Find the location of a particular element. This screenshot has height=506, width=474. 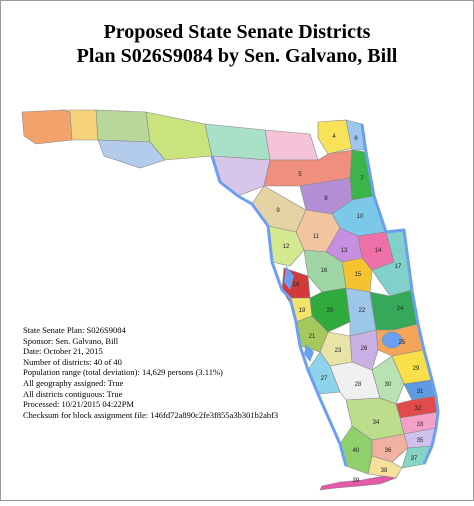

district-label: 16 is located at coordinates (324, 271).